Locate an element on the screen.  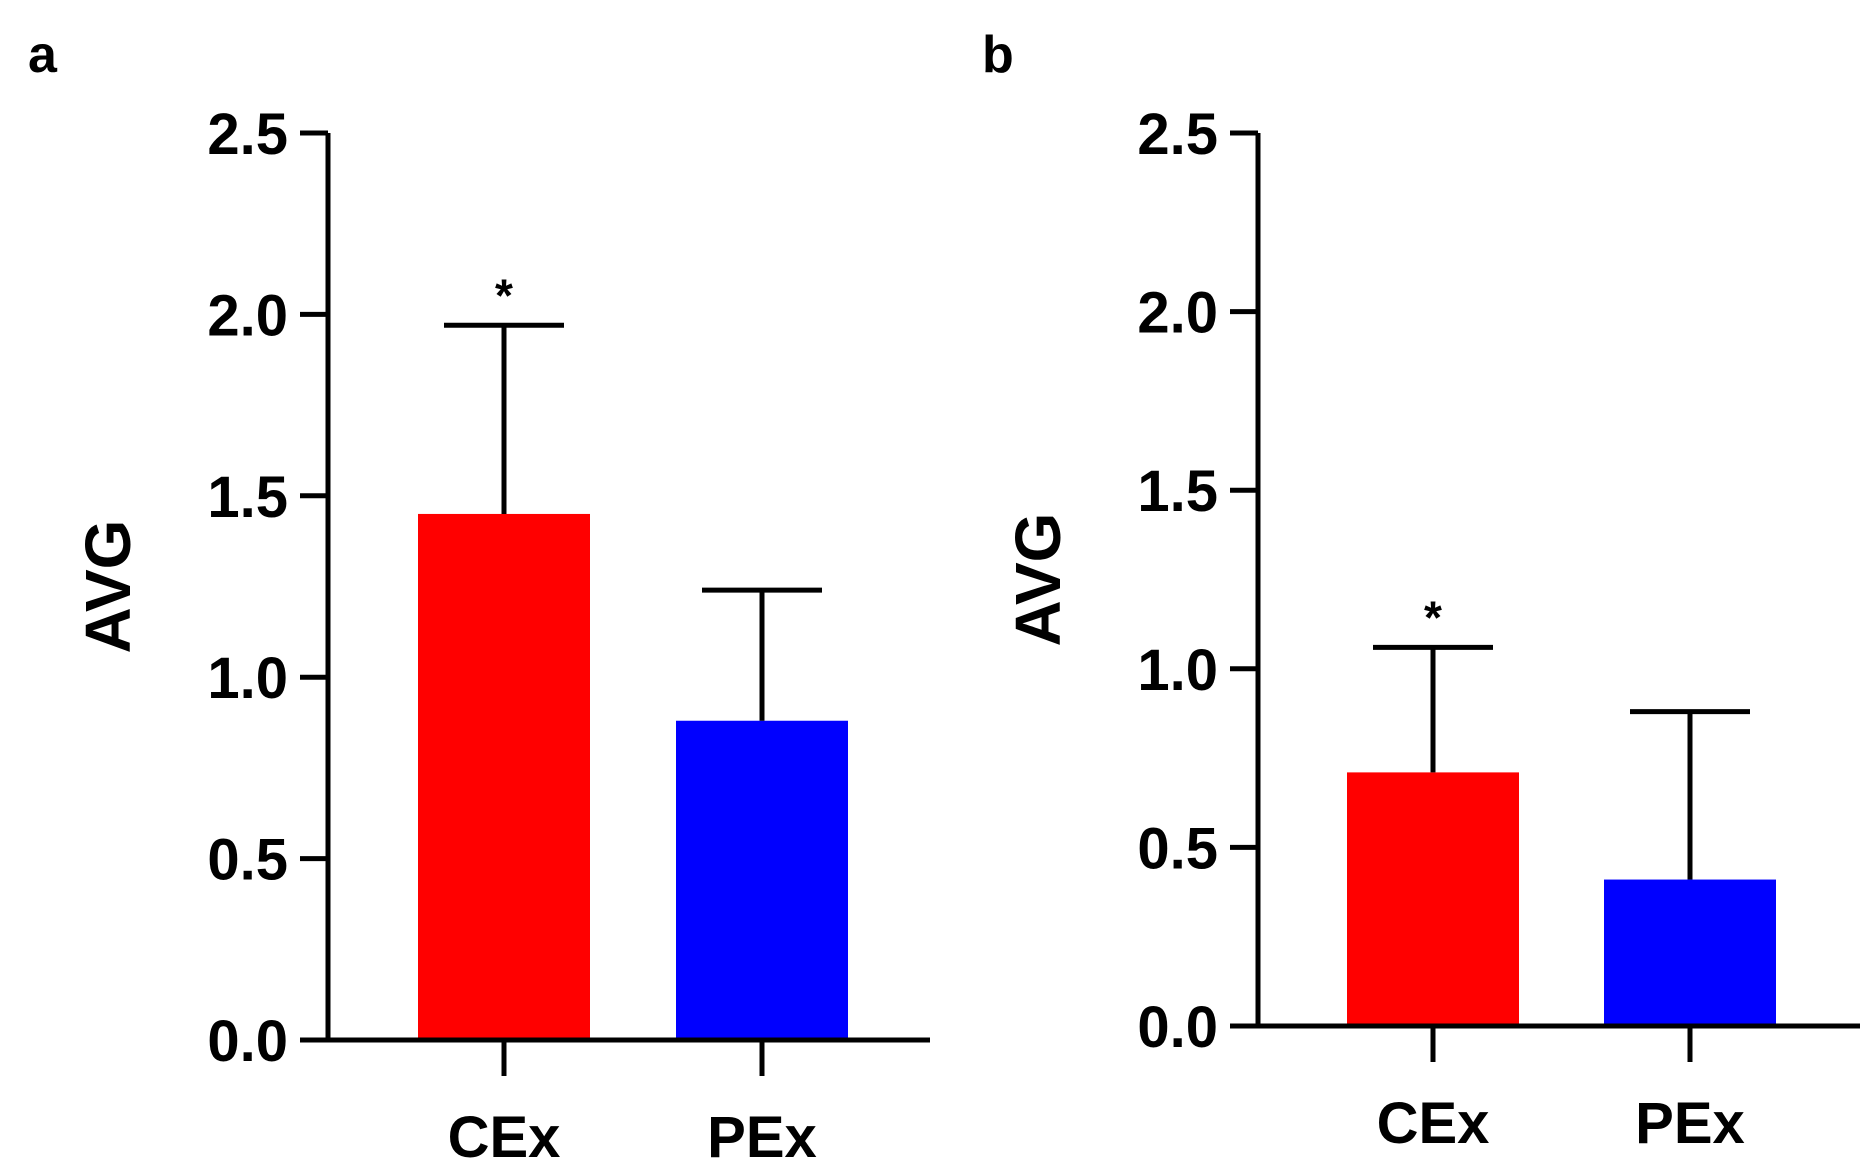
panel-label: b is located at coordinates (998, 55).